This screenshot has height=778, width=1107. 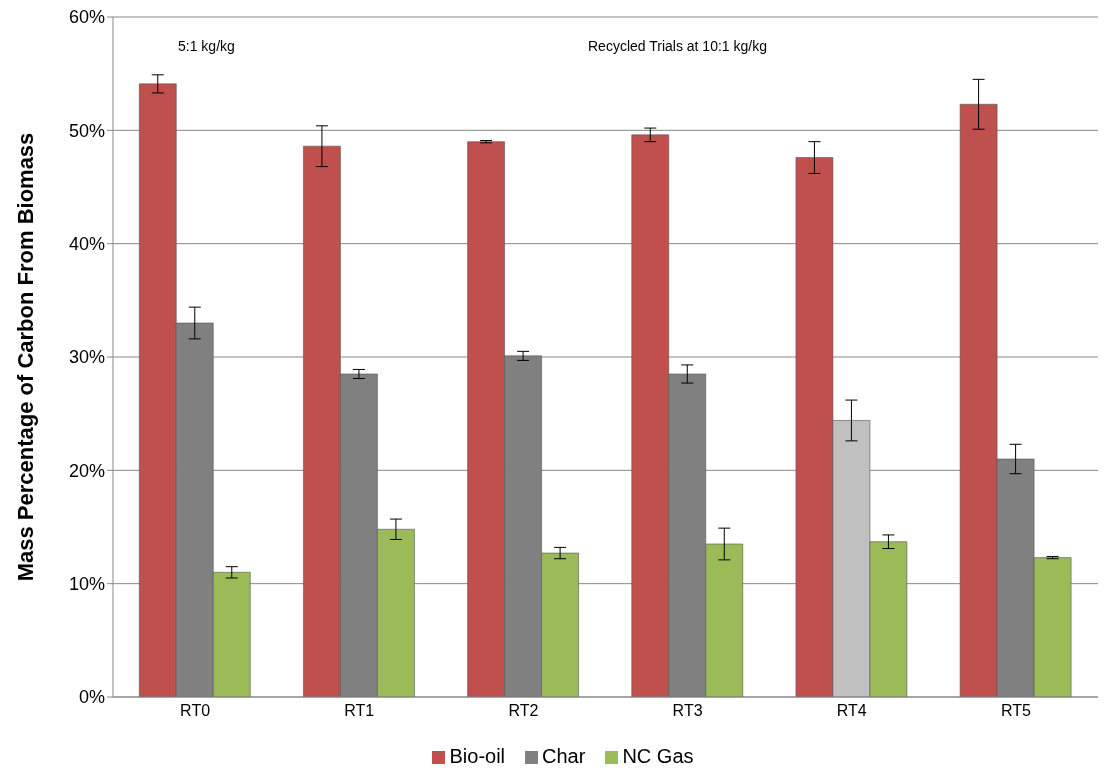 What do you see at coordinates (687, 711) in the screenshot?
I see `x-tick-label: RT3` at bounding box center [687, 711].